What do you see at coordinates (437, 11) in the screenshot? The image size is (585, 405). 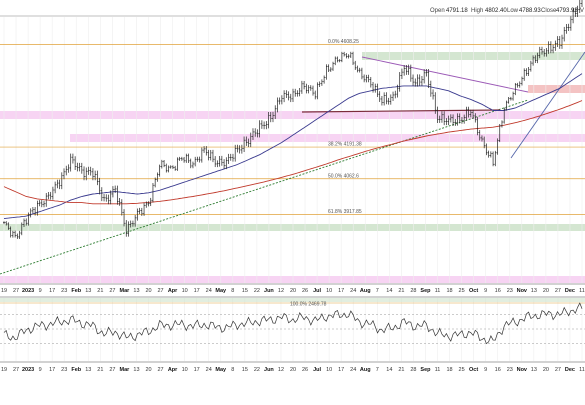 I see `open-label: Open` at bounding box center [437, 11].